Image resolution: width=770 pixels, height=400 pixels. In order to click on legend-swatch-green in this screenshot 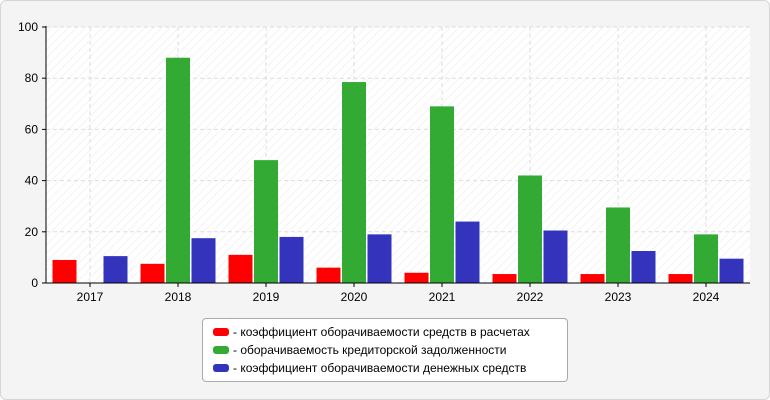, I will do `click(221, 350)`.